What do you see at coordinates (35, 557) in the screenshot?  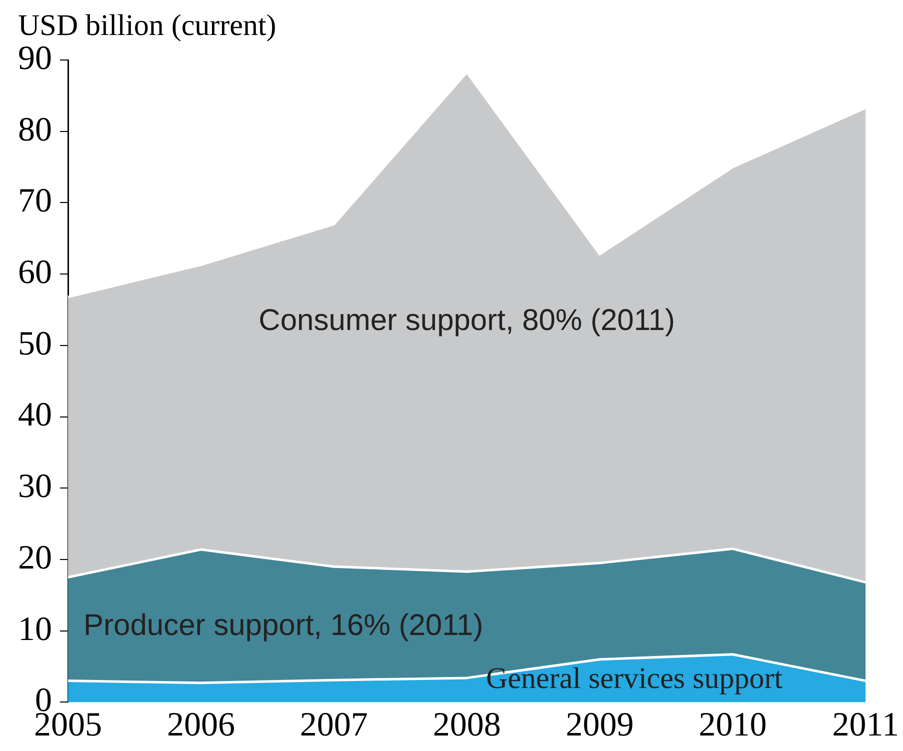 I see `y-tick-label: 20` at bounding box center [35, 557].